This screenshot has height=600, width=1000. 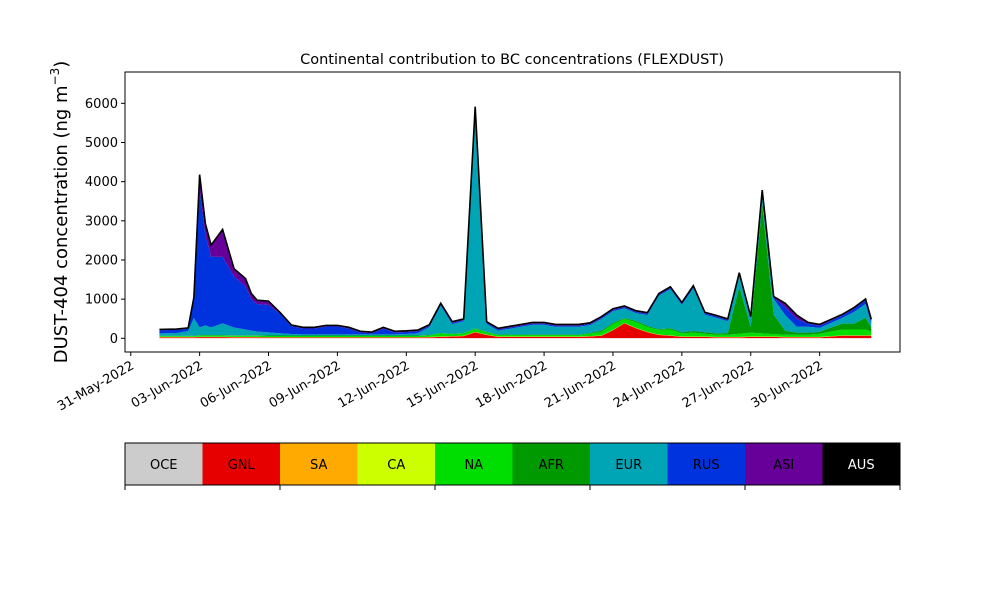 I want to click on y-axis-label-main: DUST-404 concentration (ng m, so click(x=61, y=224).